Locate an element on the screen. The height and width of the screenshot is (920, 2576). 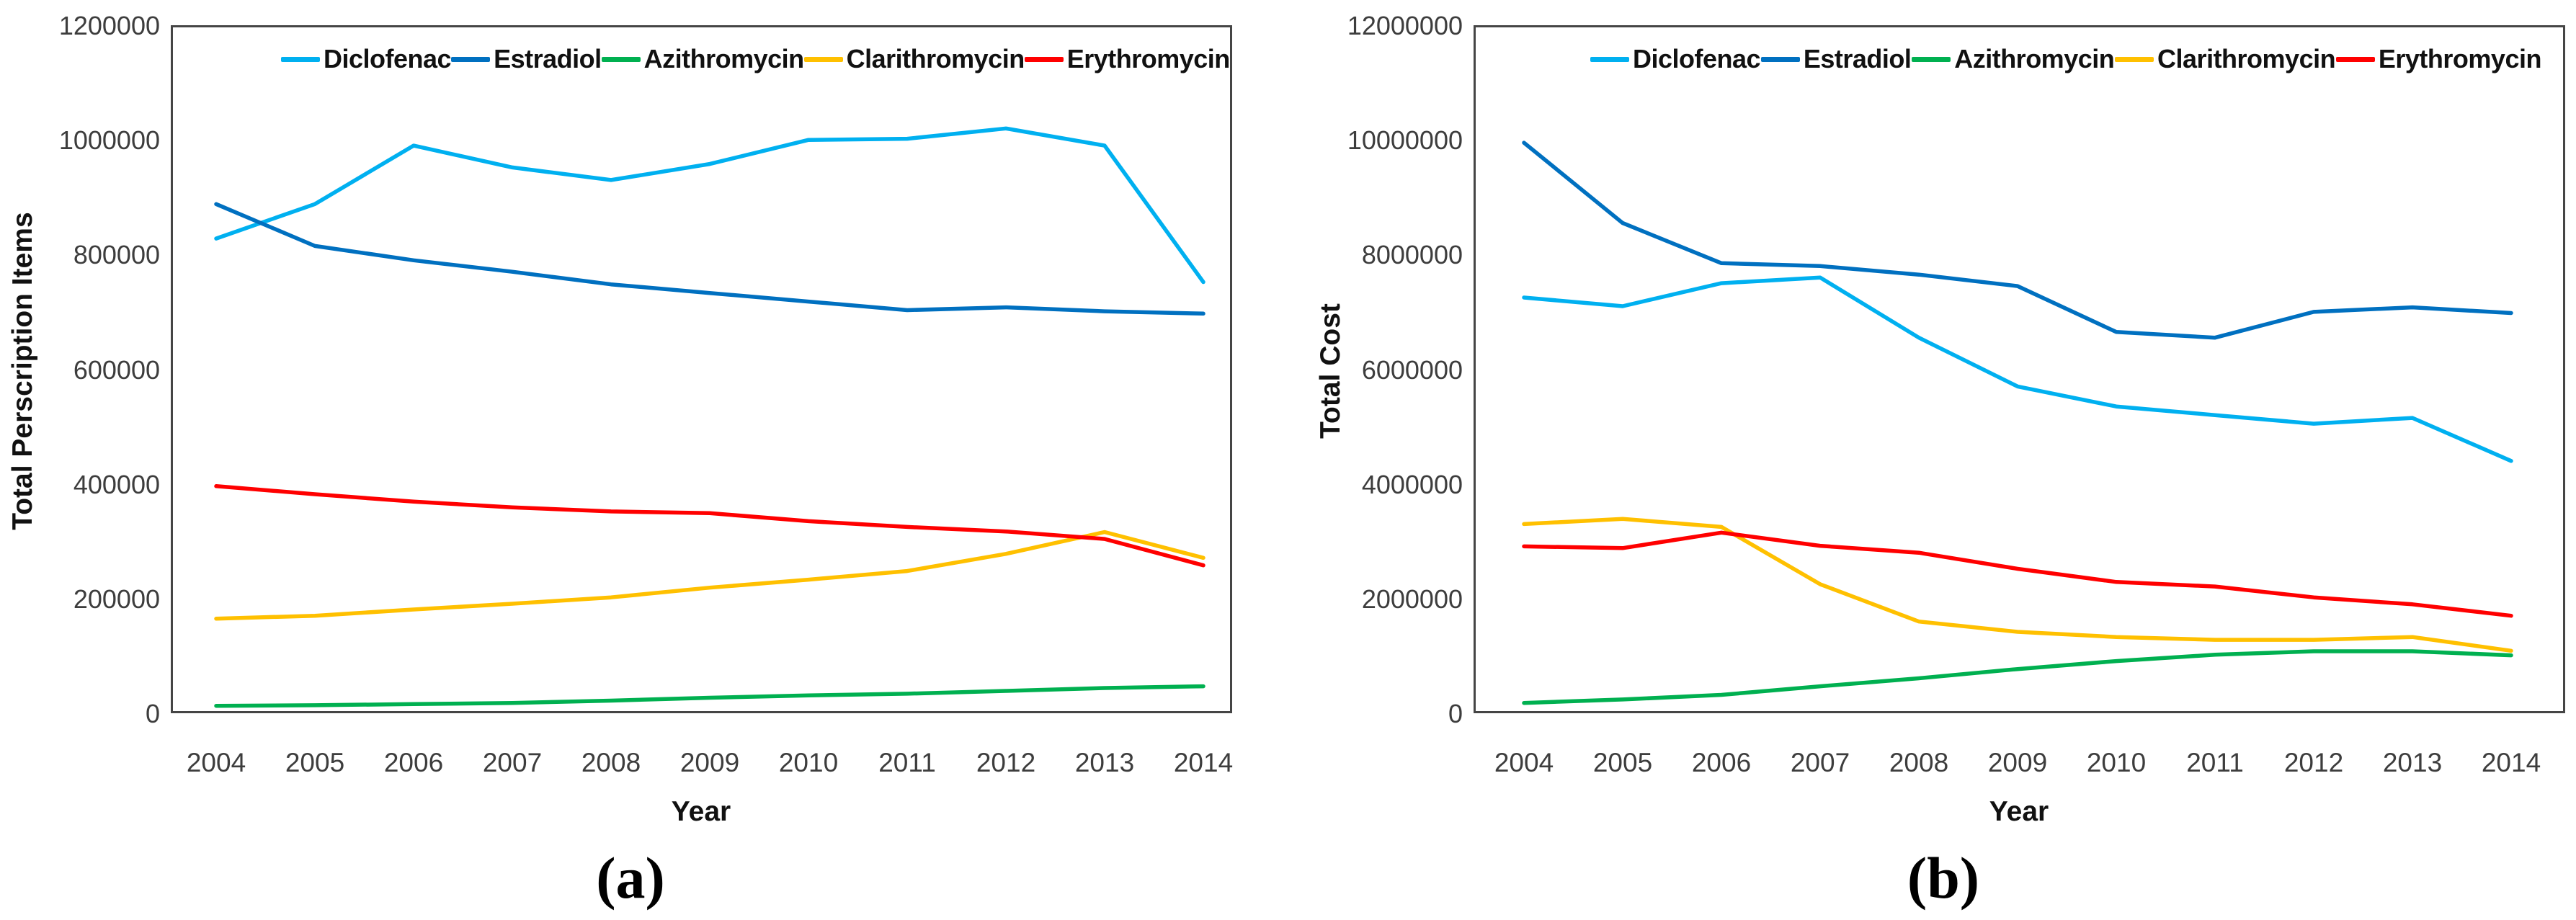
y-tick-label: 800000 is located at coordinates (116, 255).